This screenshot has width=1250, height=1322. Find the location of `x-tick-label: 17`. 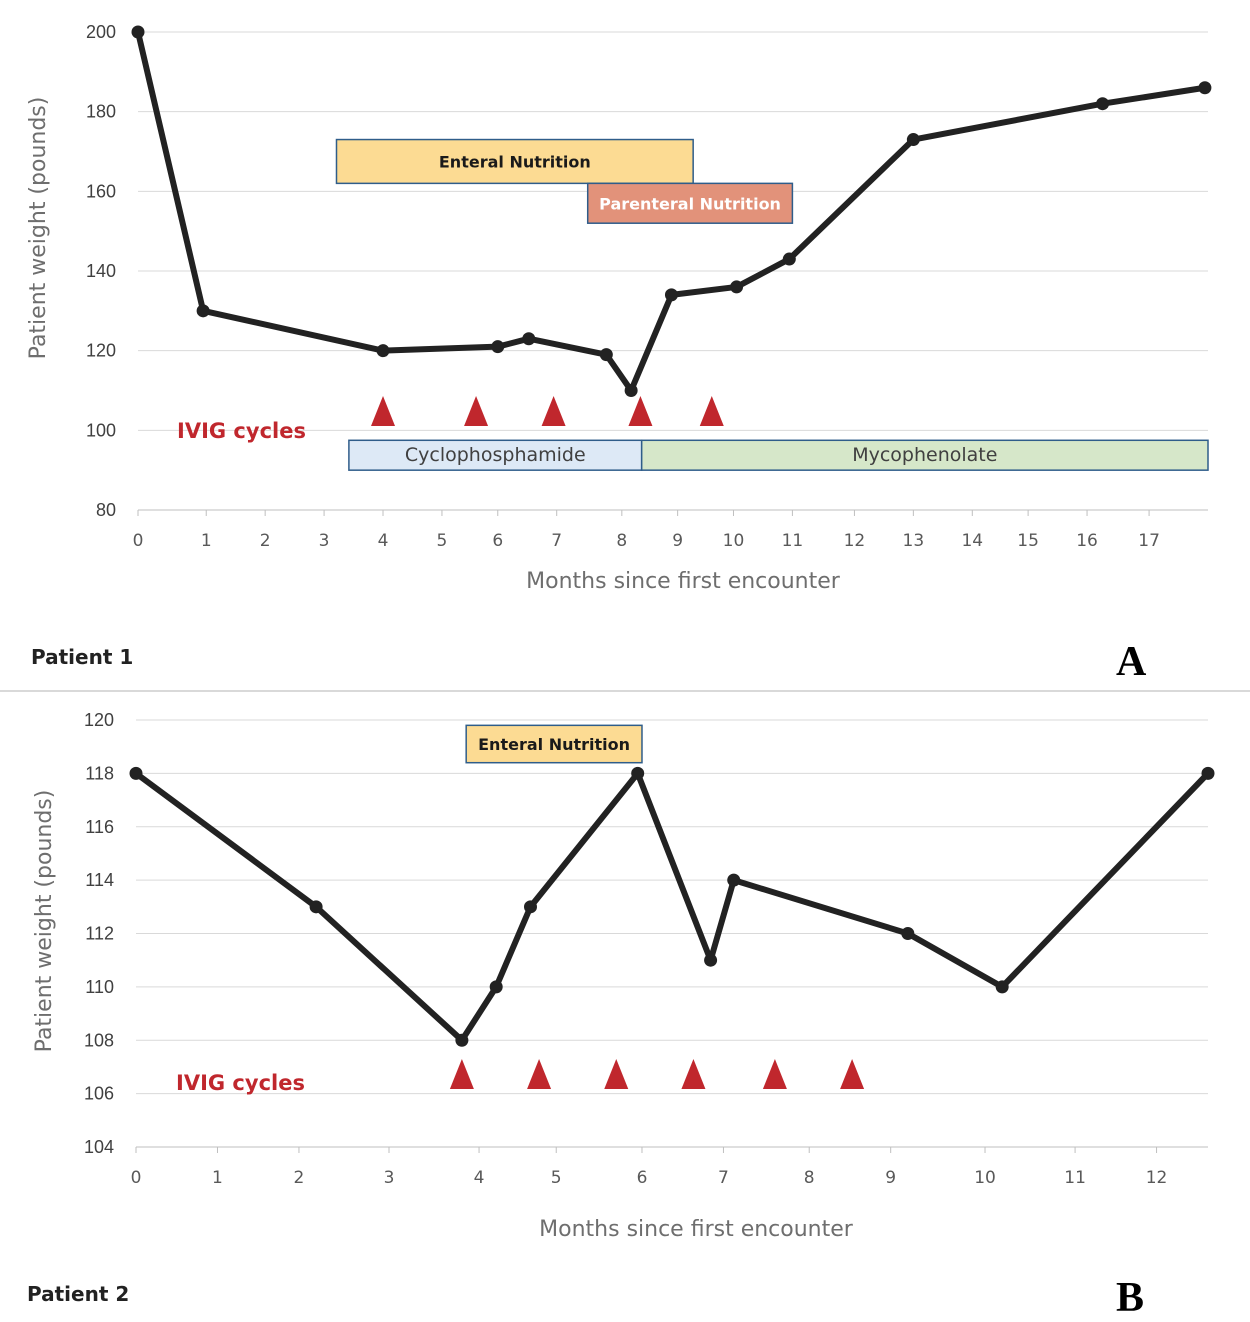

x-tick-label: 17 is located at coordinates (1149, 541).